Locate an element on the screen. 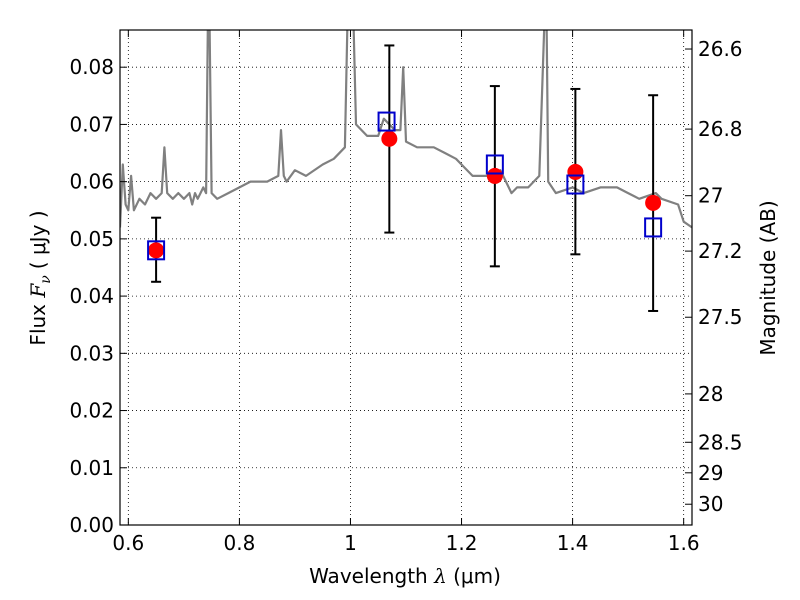  y2-axis-label: Magnitude (AB) is located at coordinates (768, 277).